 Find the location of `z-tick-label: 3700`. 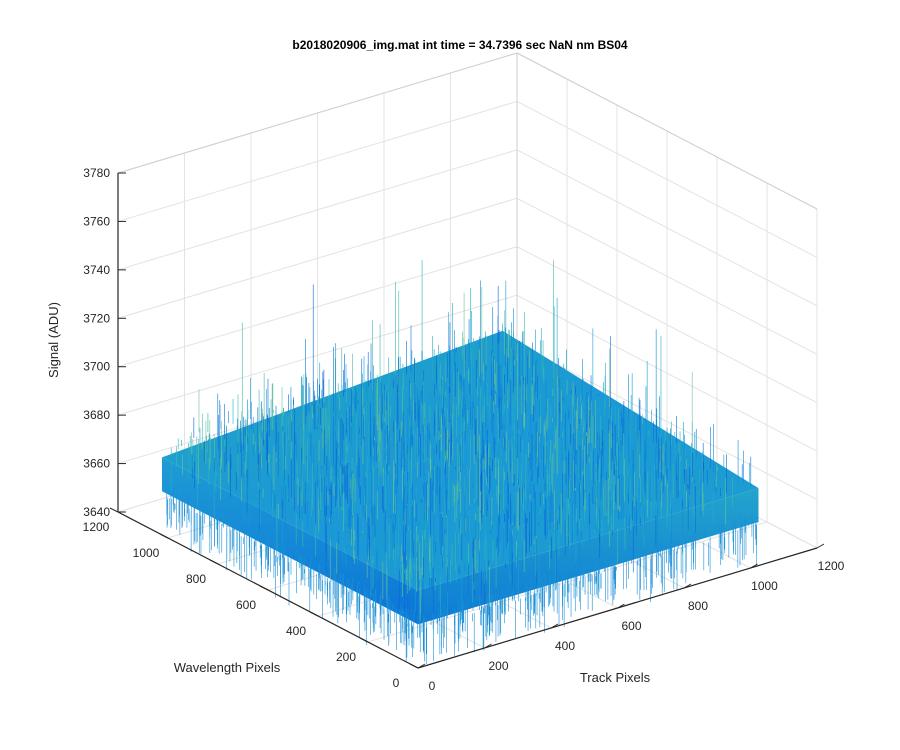

z-tick-label: 3700 is located at coordinates (96, 367).